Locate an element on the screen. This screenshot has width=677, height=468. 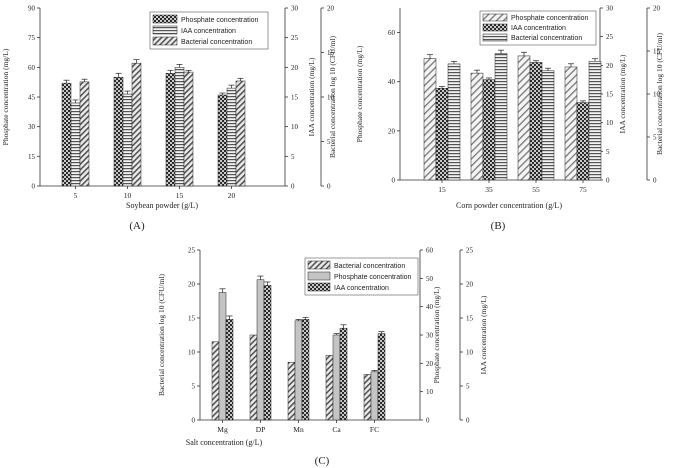
panel-a-axis-0-tick-label: 0 is located at coordinates (34, 187).